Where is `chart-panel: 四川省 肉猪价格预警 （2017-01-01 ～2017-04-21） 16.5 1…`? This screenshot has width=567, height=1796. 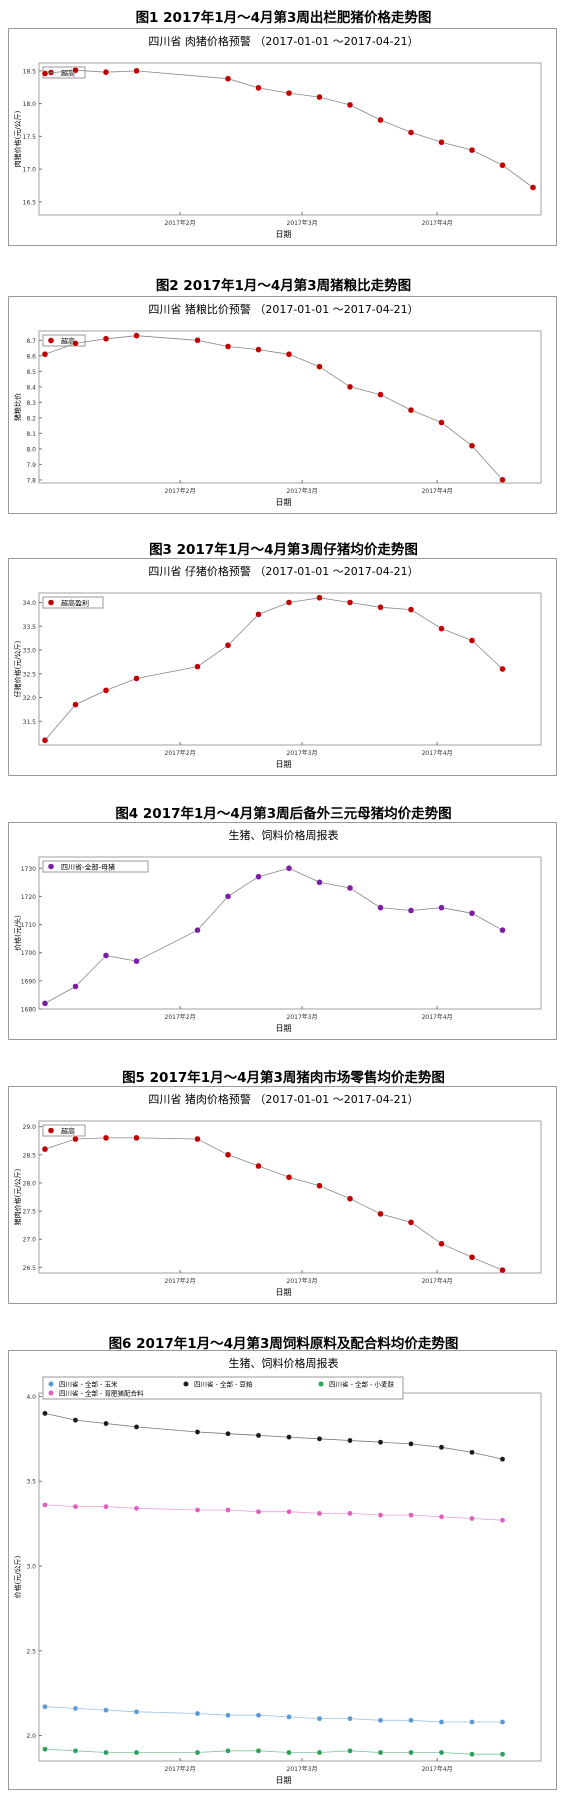
chart-panel: 四川省 肉猪价格预警 （2017-01-01 ～2017-04-21） 16.5 1… is located at coordinates (282, 137).